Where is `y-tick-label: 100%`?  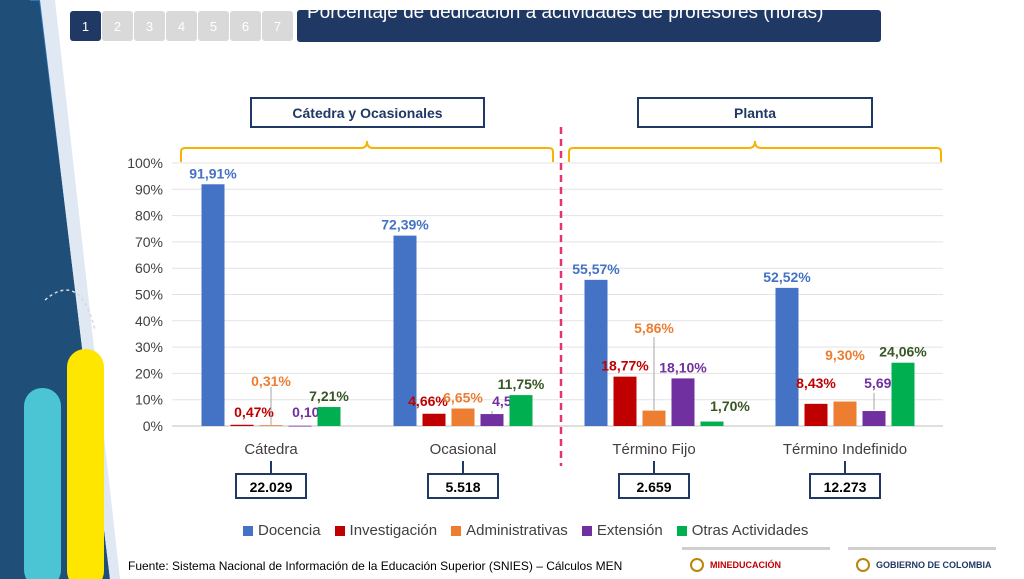
y-tick-label: 100% is located at coordinates (145, 163).